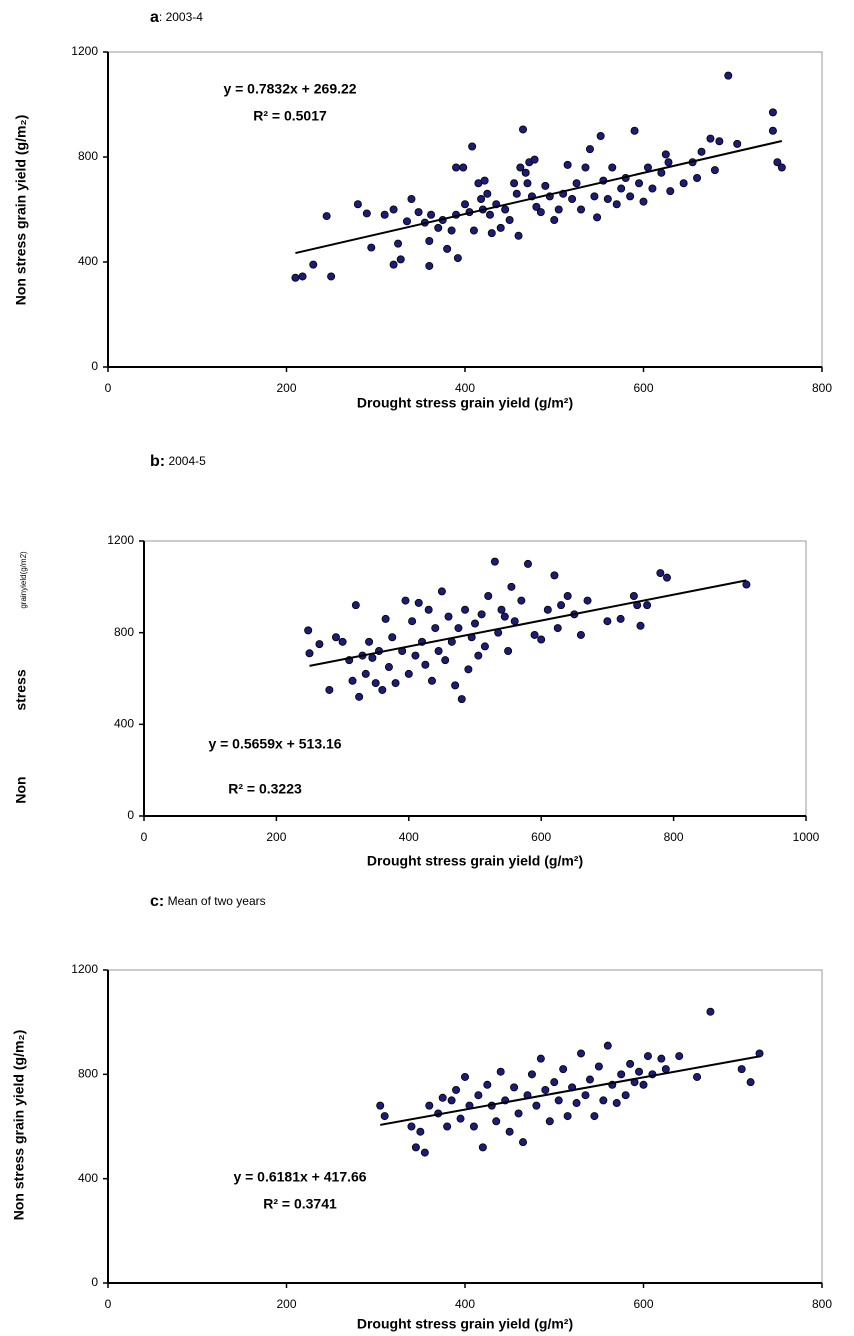 The image size is (854, 1336). I want to click on trendline, so click(528, 623).